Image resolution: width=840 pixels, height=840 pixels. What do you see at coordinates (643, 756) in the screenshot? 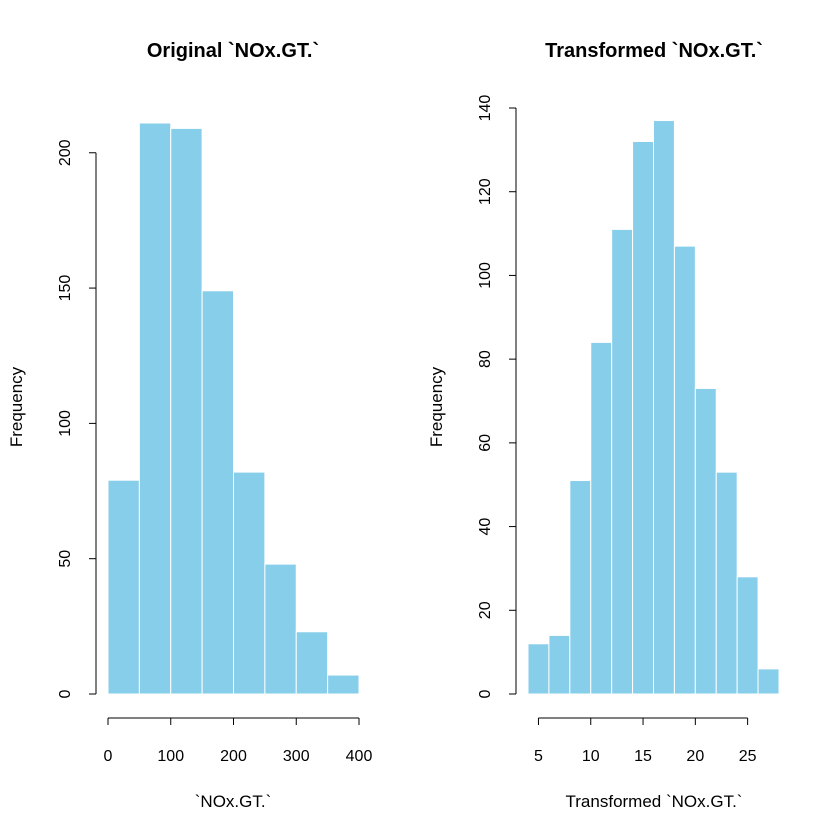
I see `x-tick-label: 15` at bounding box center [643, 756].